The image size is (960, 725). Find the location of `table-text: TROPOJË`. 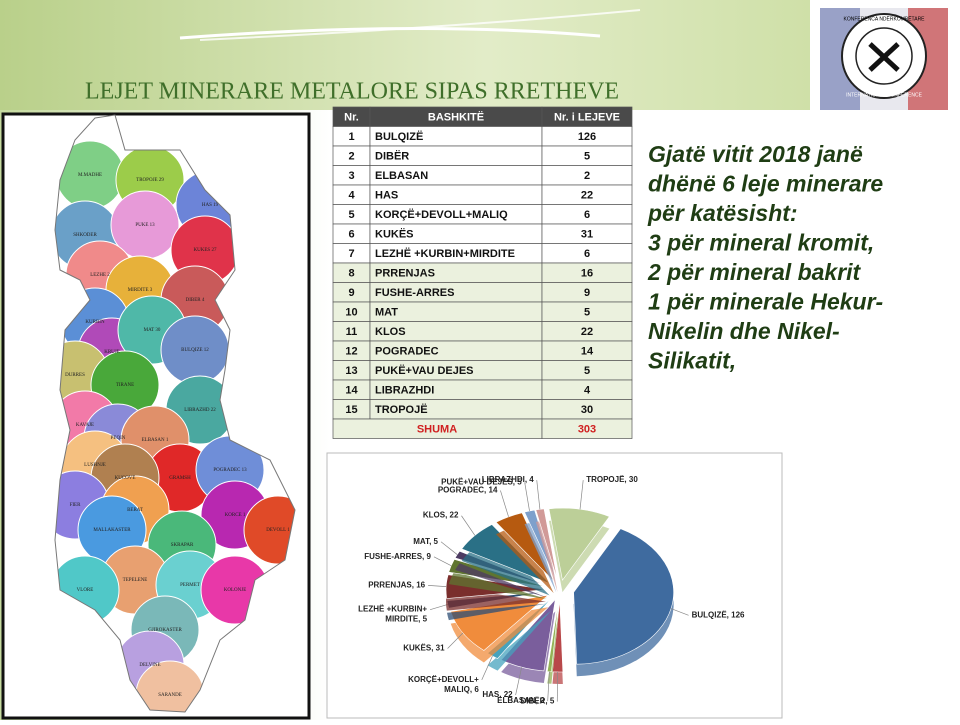

table-text: TROPOJË is located at coordinates (401, 409).